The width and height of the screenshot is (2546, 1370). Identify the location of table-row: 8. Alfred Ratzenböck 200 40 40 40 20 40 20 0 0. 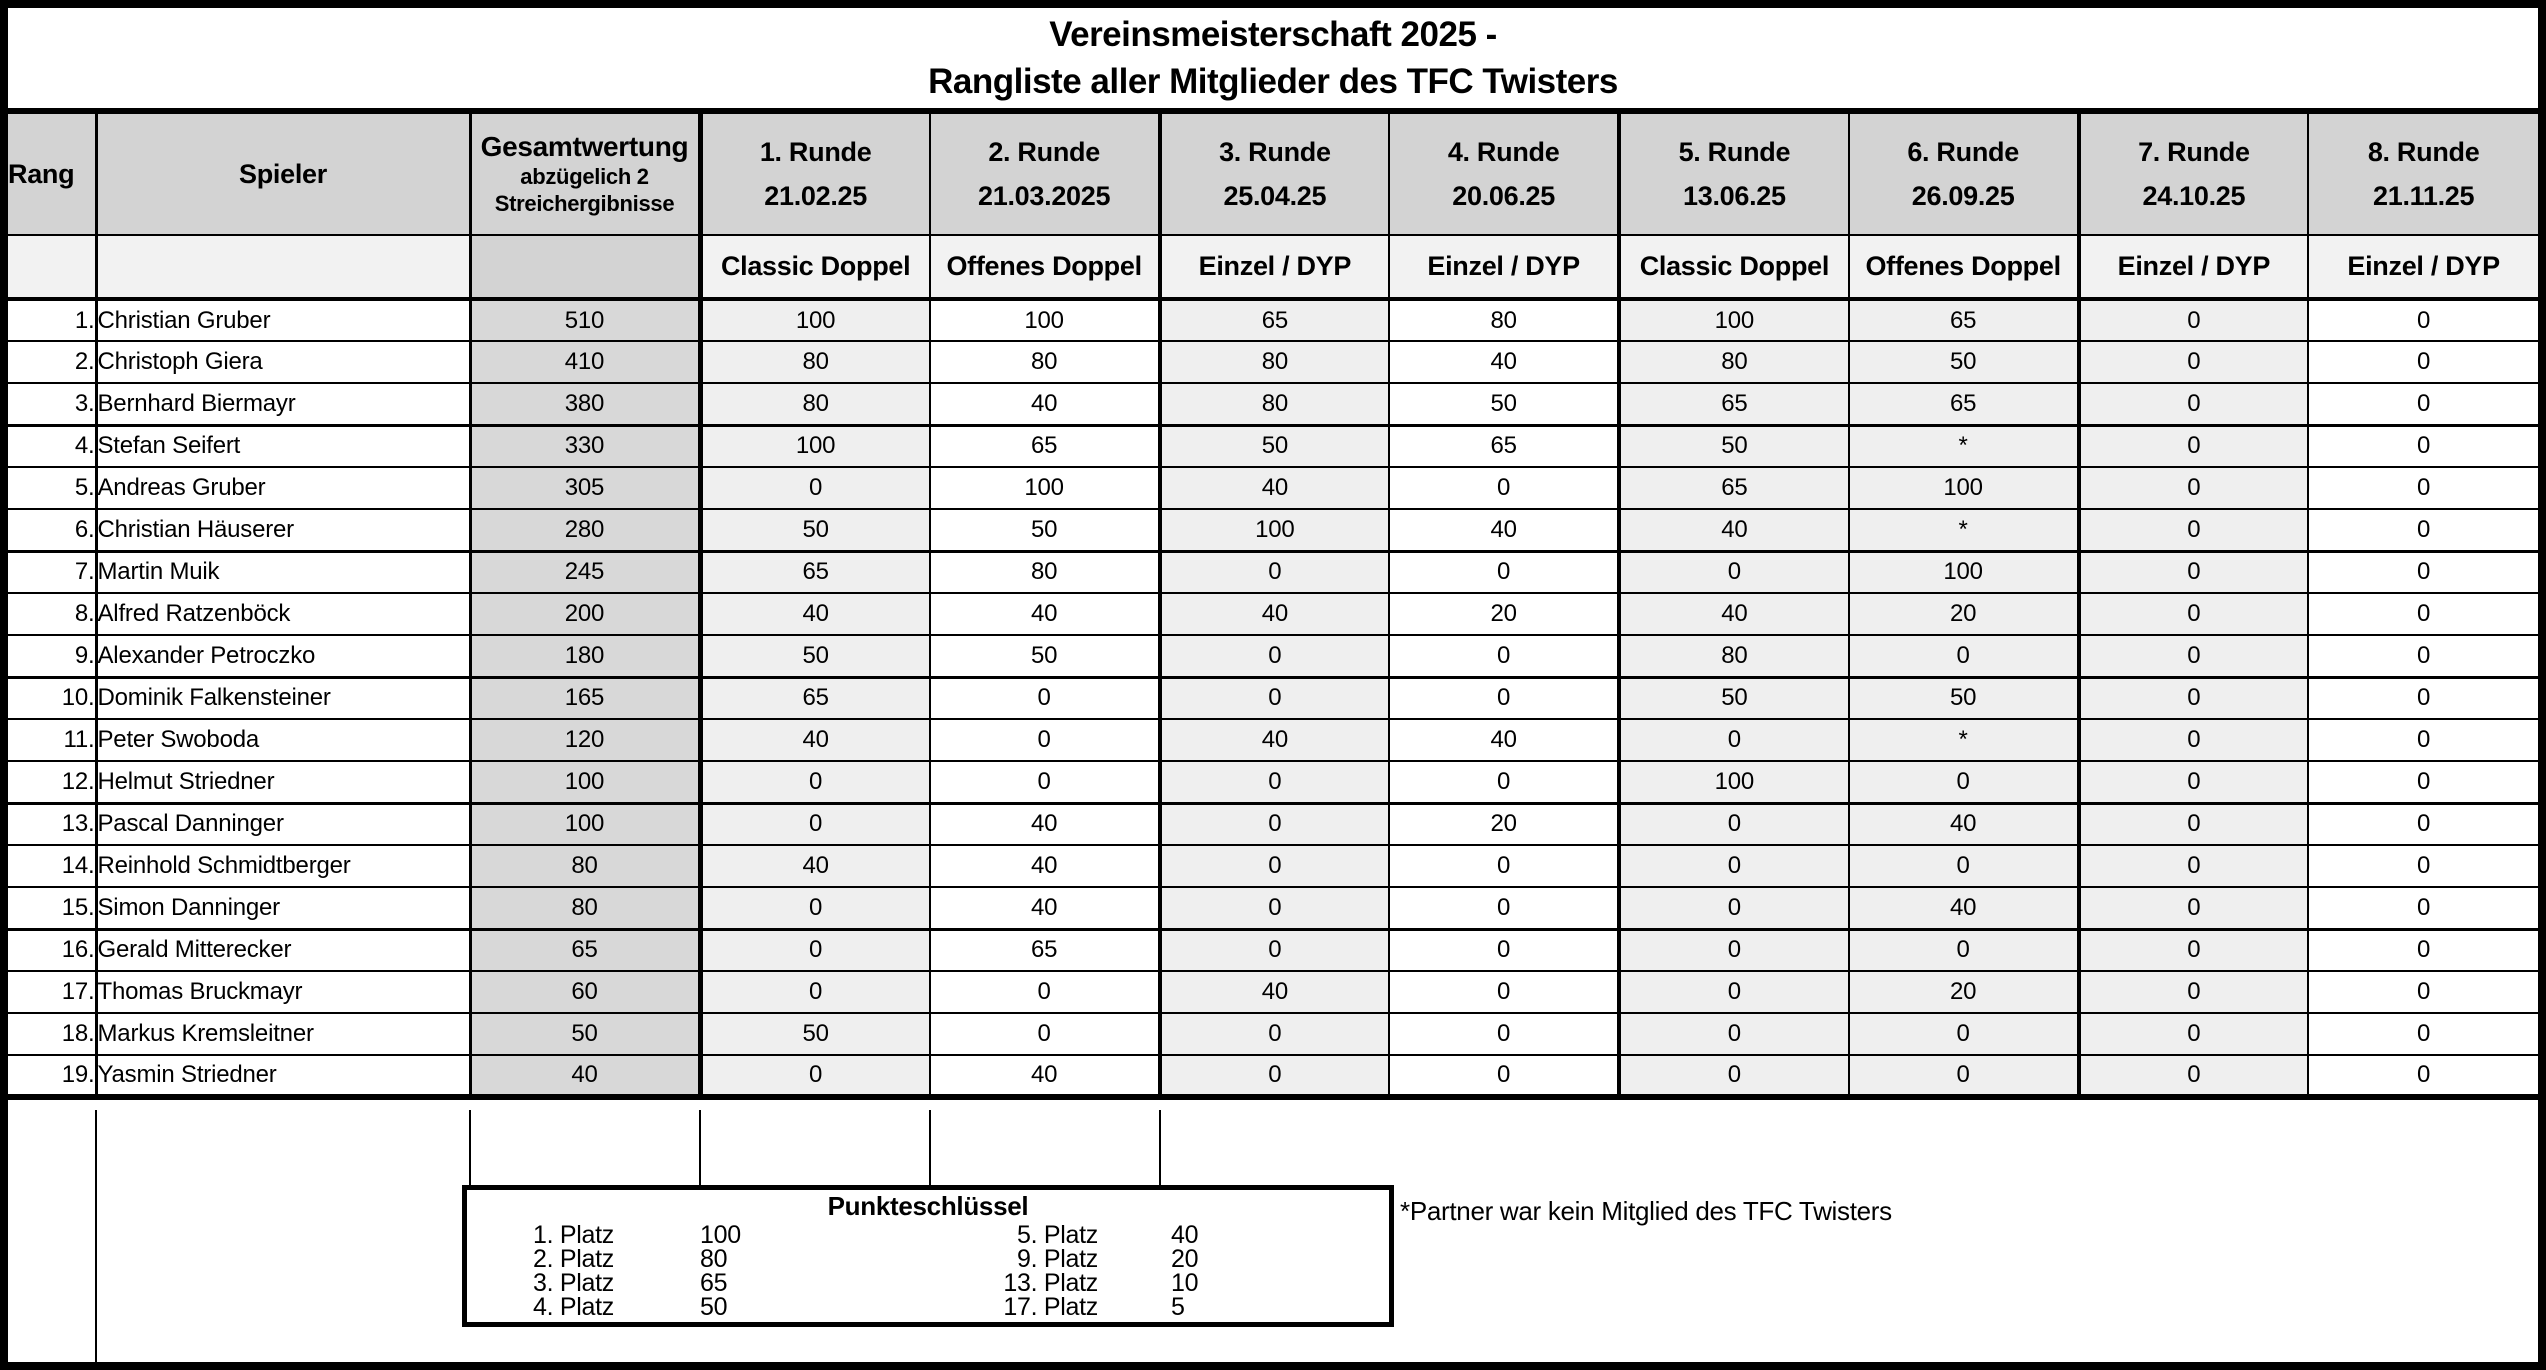
(1273, 614).